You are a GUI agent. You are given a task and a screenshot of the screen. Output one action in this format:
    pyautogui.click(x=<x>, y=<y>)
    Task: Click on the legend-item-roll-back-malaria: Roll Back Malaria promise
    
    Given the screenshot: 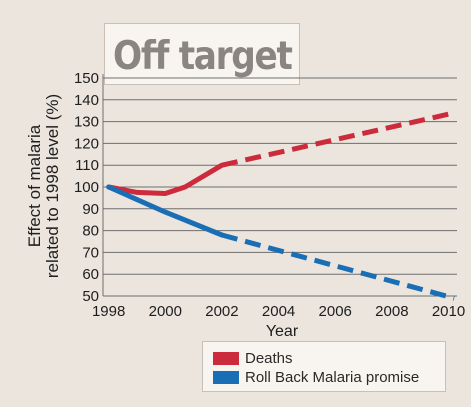 What is the action you would take?
    pyautogui.click(x=316, y=377)
    